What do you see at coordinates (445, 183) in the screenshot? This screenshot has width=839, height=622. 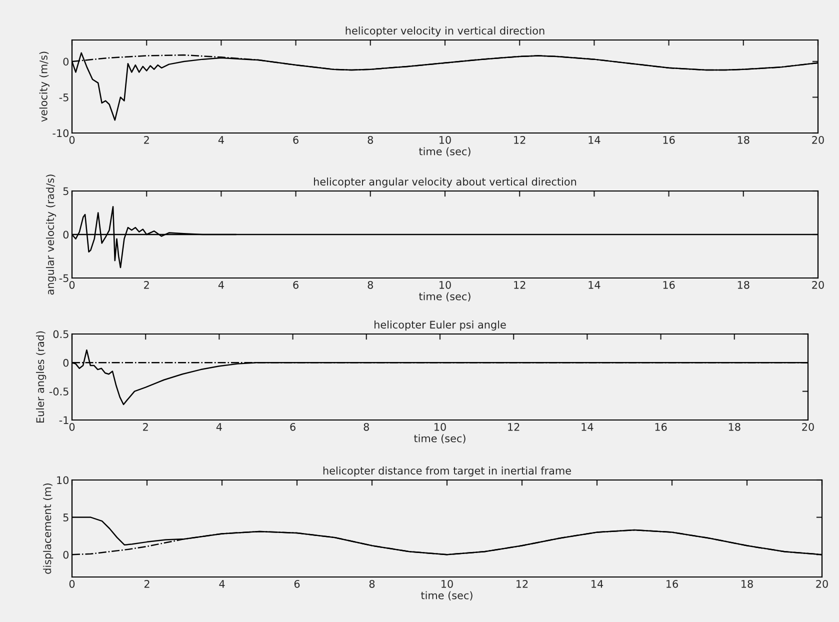 I see `chart-title: helicopter angular velocity about vertical direction` at bounding box center [445, 183].